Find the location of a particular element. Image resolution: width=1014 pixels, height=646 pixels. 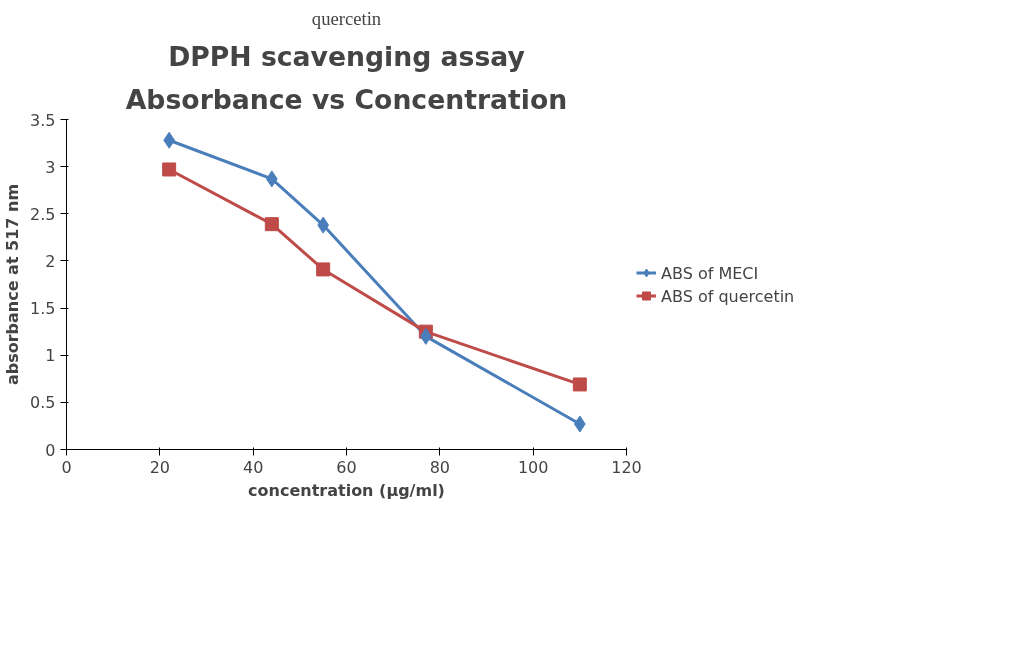

y-tick-label: 0 is located at coordinates (50, 450).